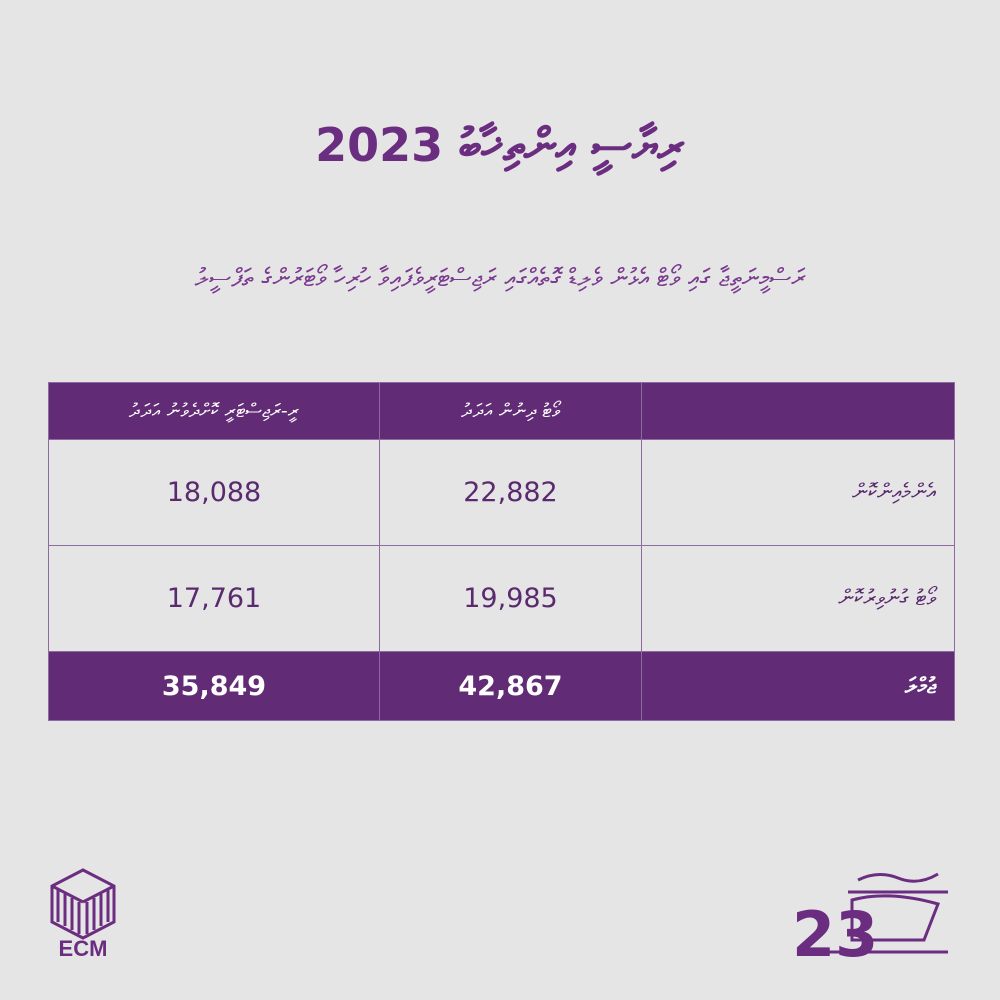 Image resolution: width=1000 pixels, height=1000 pixels. Describe the element at coordinates (214, 492) in the screenshot. I see `row-rereg-value: 18,088` at that location.